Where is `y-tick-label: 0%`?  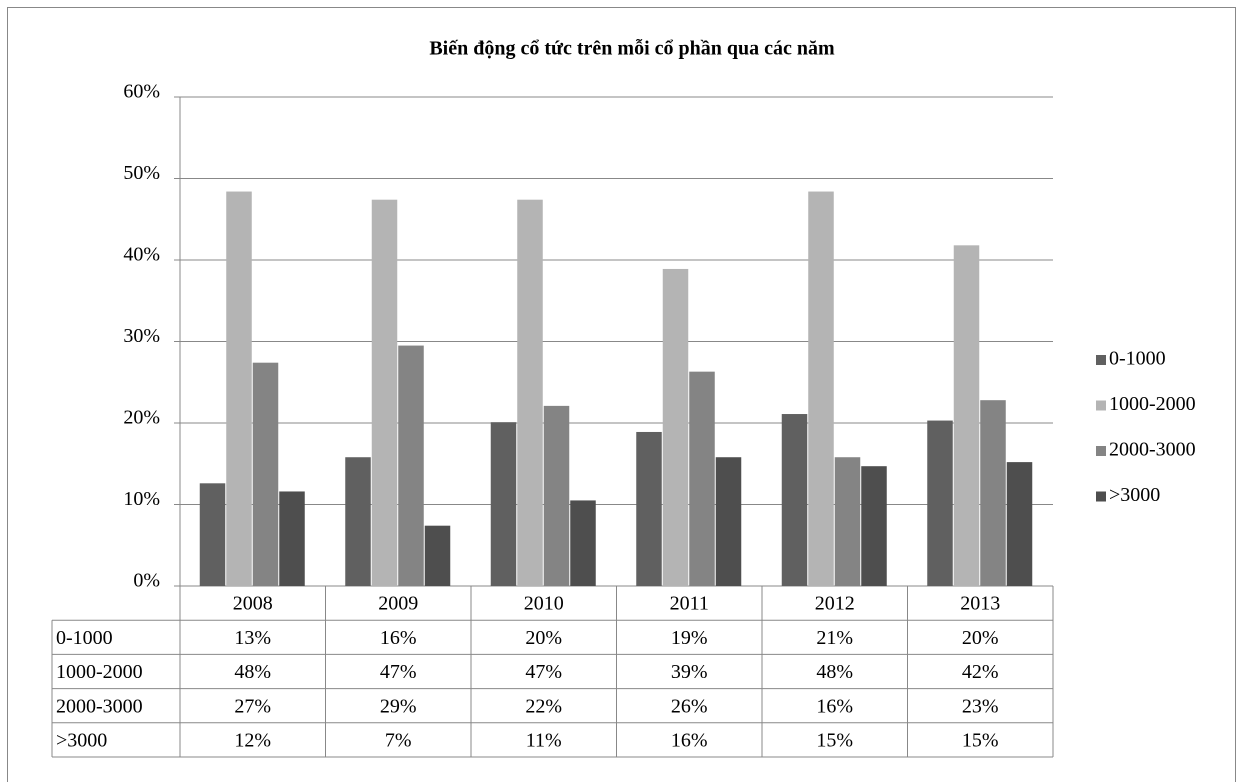 y-tick-label: 0% is located at coordinates (146, 581).